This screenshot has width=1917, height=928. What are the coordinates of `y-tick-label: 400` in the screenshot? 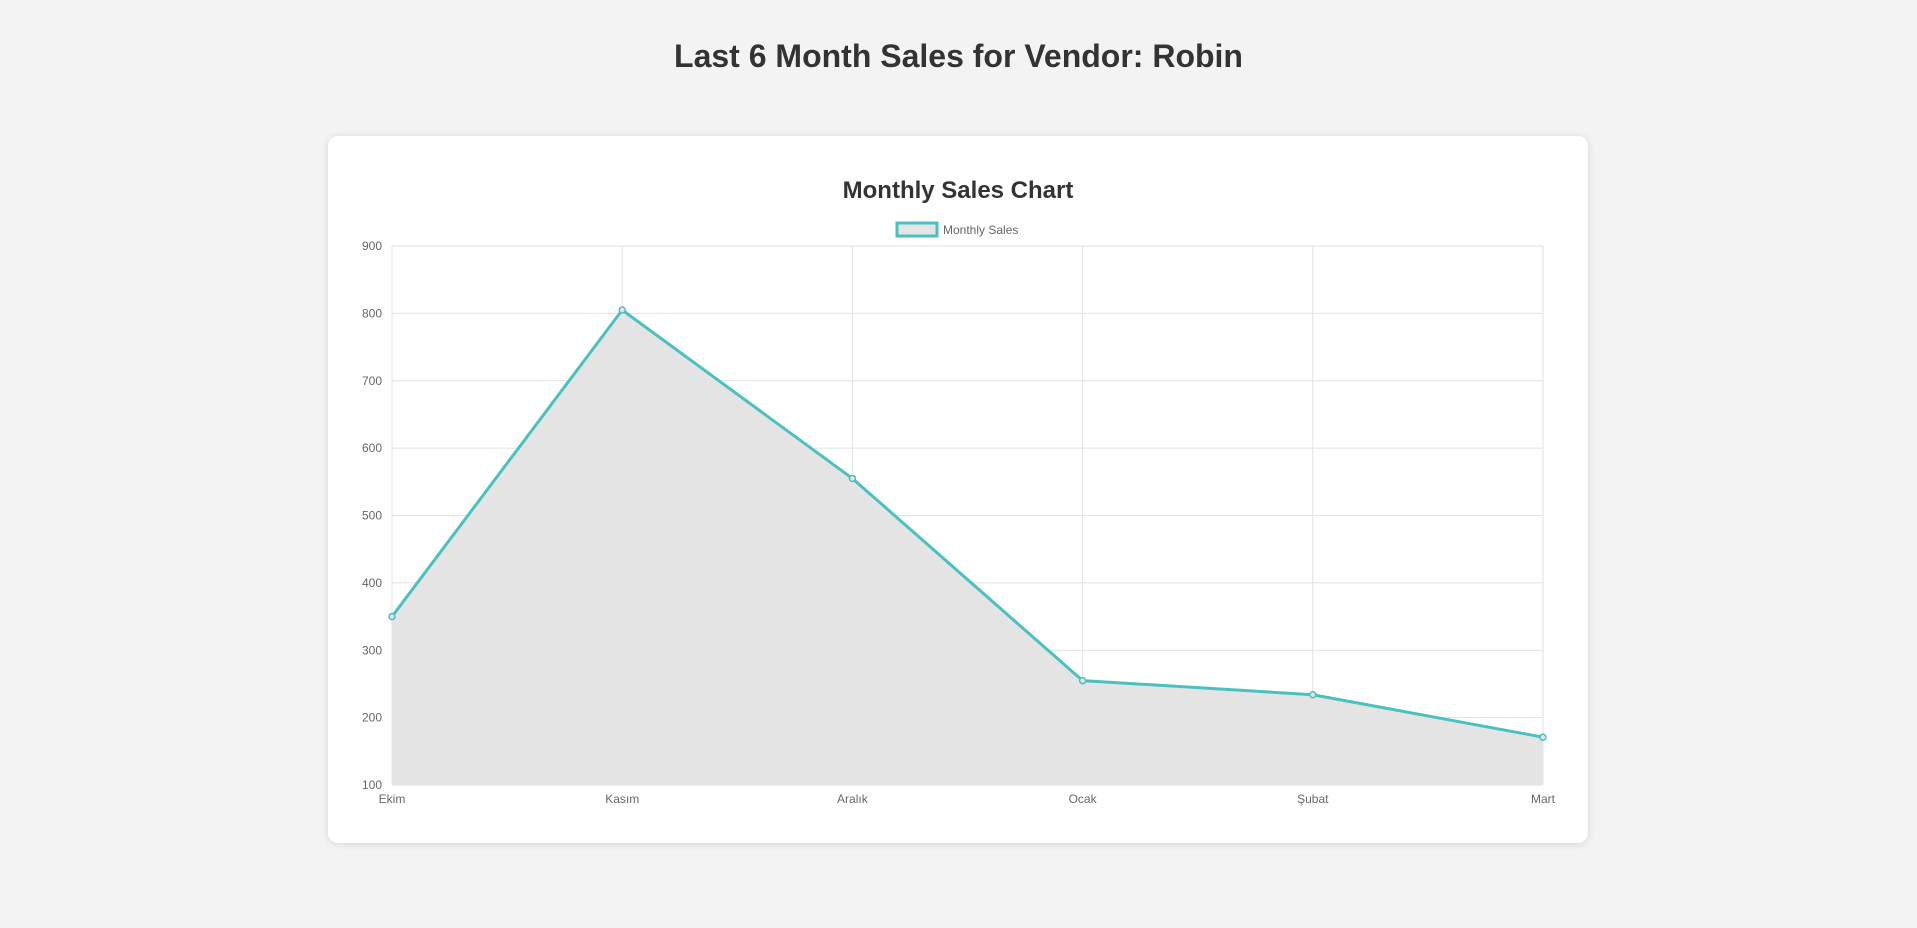 It's located at (372, 583).